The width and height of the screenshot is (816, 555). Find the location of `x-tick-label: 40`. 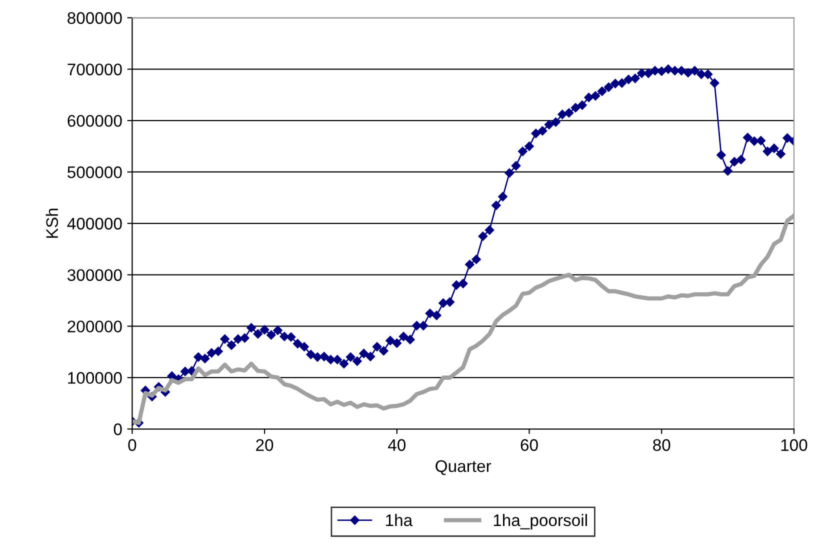

x-tick-label: 40 is located at coordinates (397, 445).